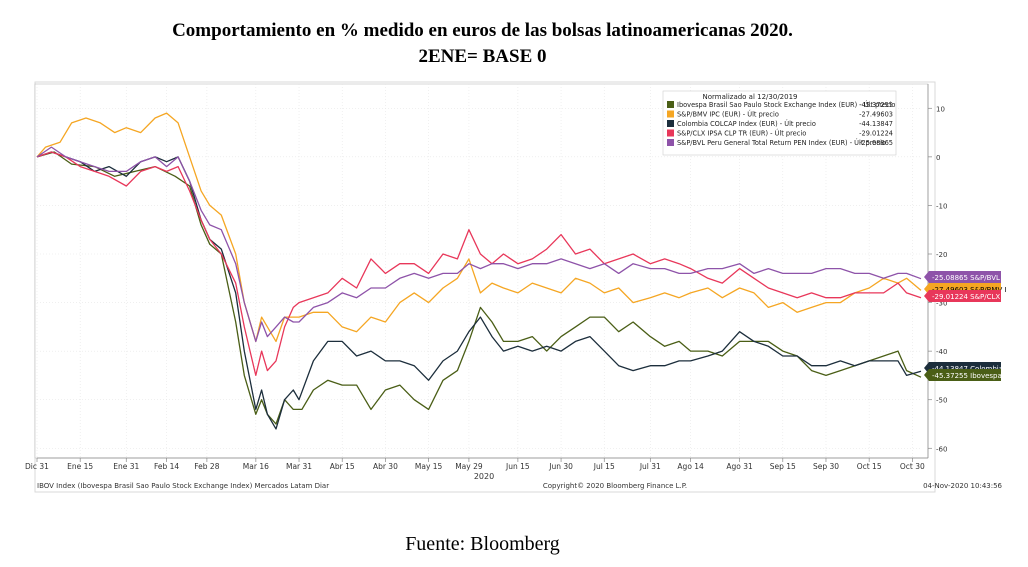 The image size is (1028, 567). I want to click on legend-label-1: S&P/BMV IPC (EUR) - Últ precio, so click(728, 114).